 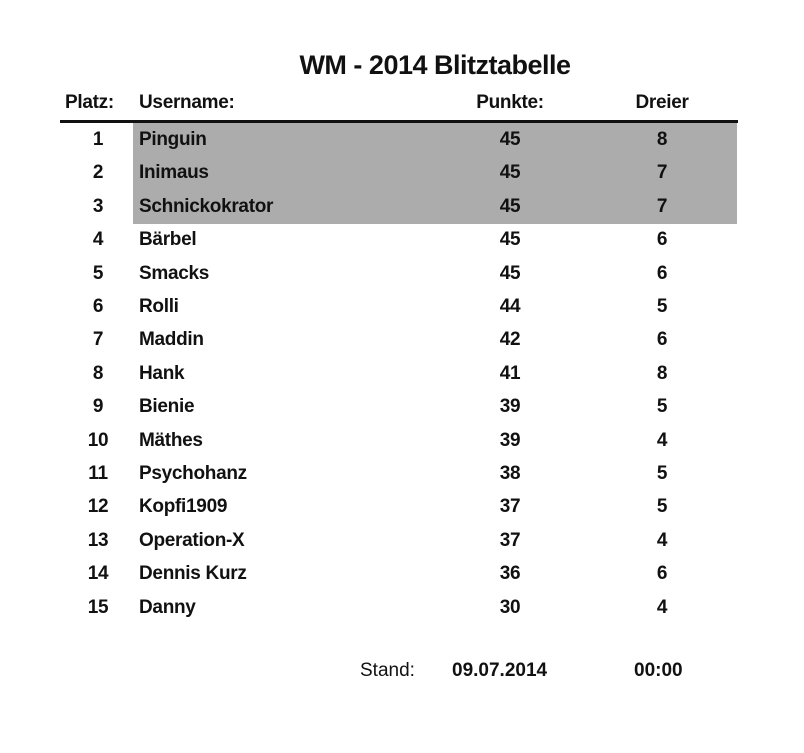 What do you see at coordinates (173, 139) in the screenshot?
I see `username-cell: Pinguin` at bounding box center [173, 139].